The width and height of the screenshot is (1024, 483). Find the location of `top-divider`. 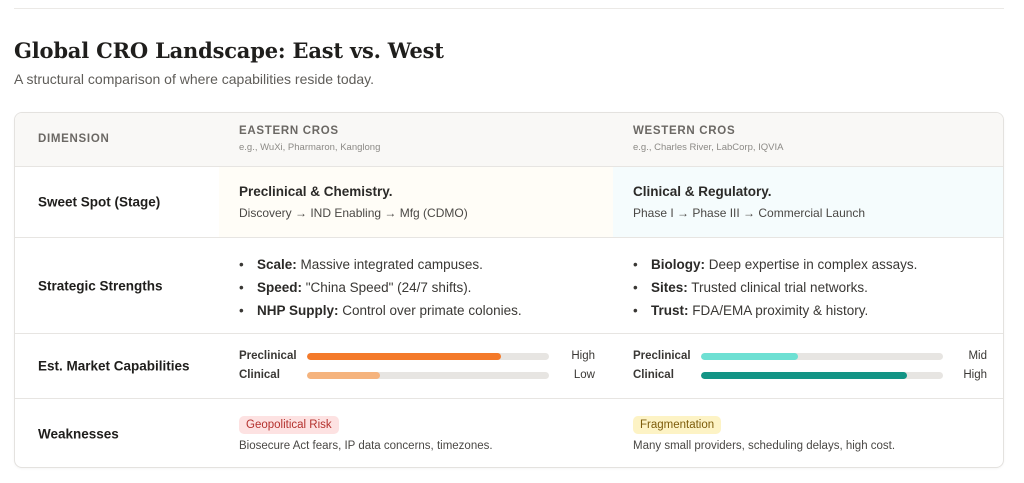

top-divider is located at coordinates (509, 8).